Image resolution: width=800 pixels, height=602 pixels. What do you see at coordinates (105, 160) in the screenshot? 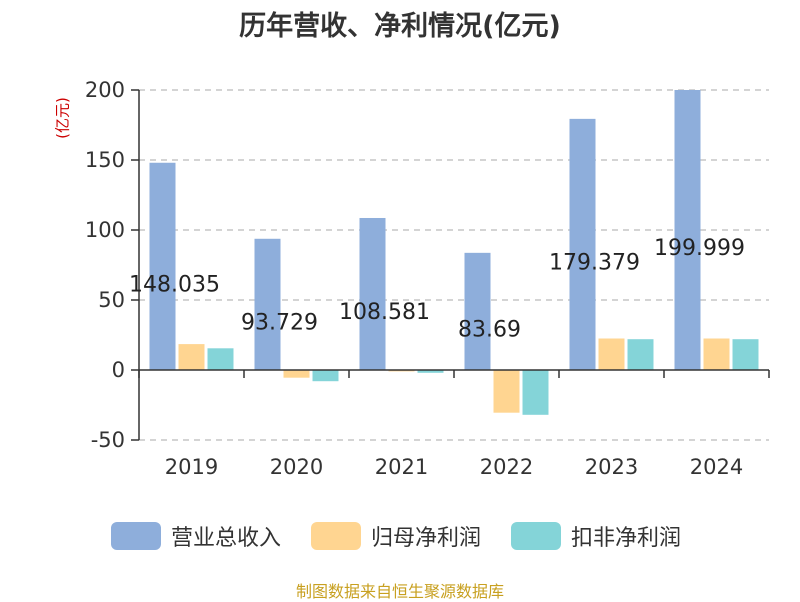
I see `y-tick-label: 150` at bounding box center [105, 160].